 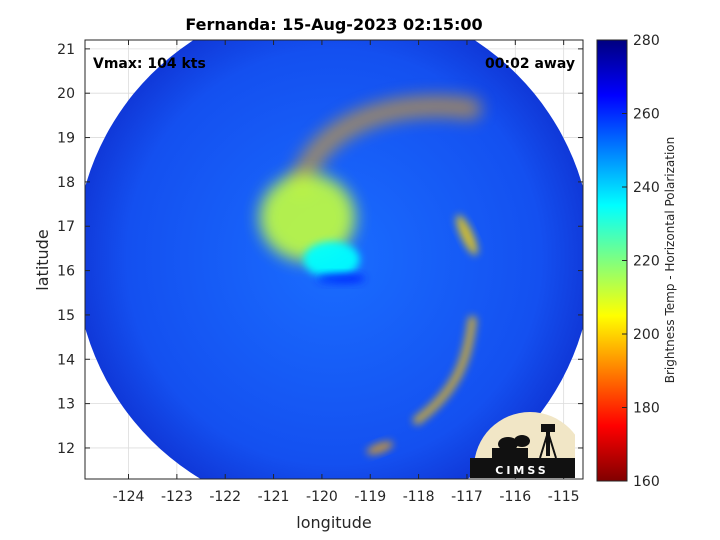 What do you see at coordinates (385, 145) in the screenshot?
I see `feature-outer-rainband-north` at bounding box center [385, 145].